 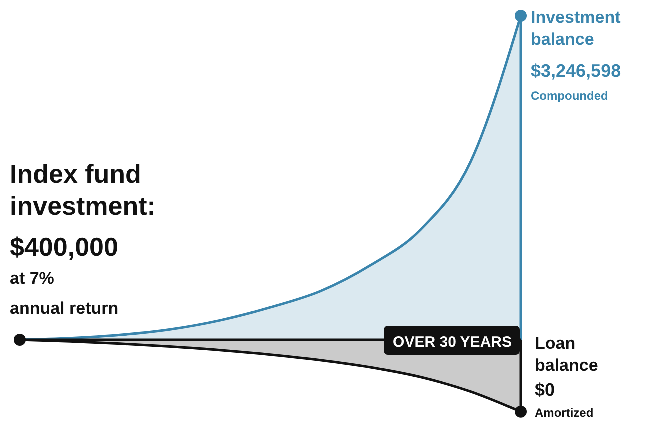 I want to click on annotation: $400,000, so click(x=64, y=247).